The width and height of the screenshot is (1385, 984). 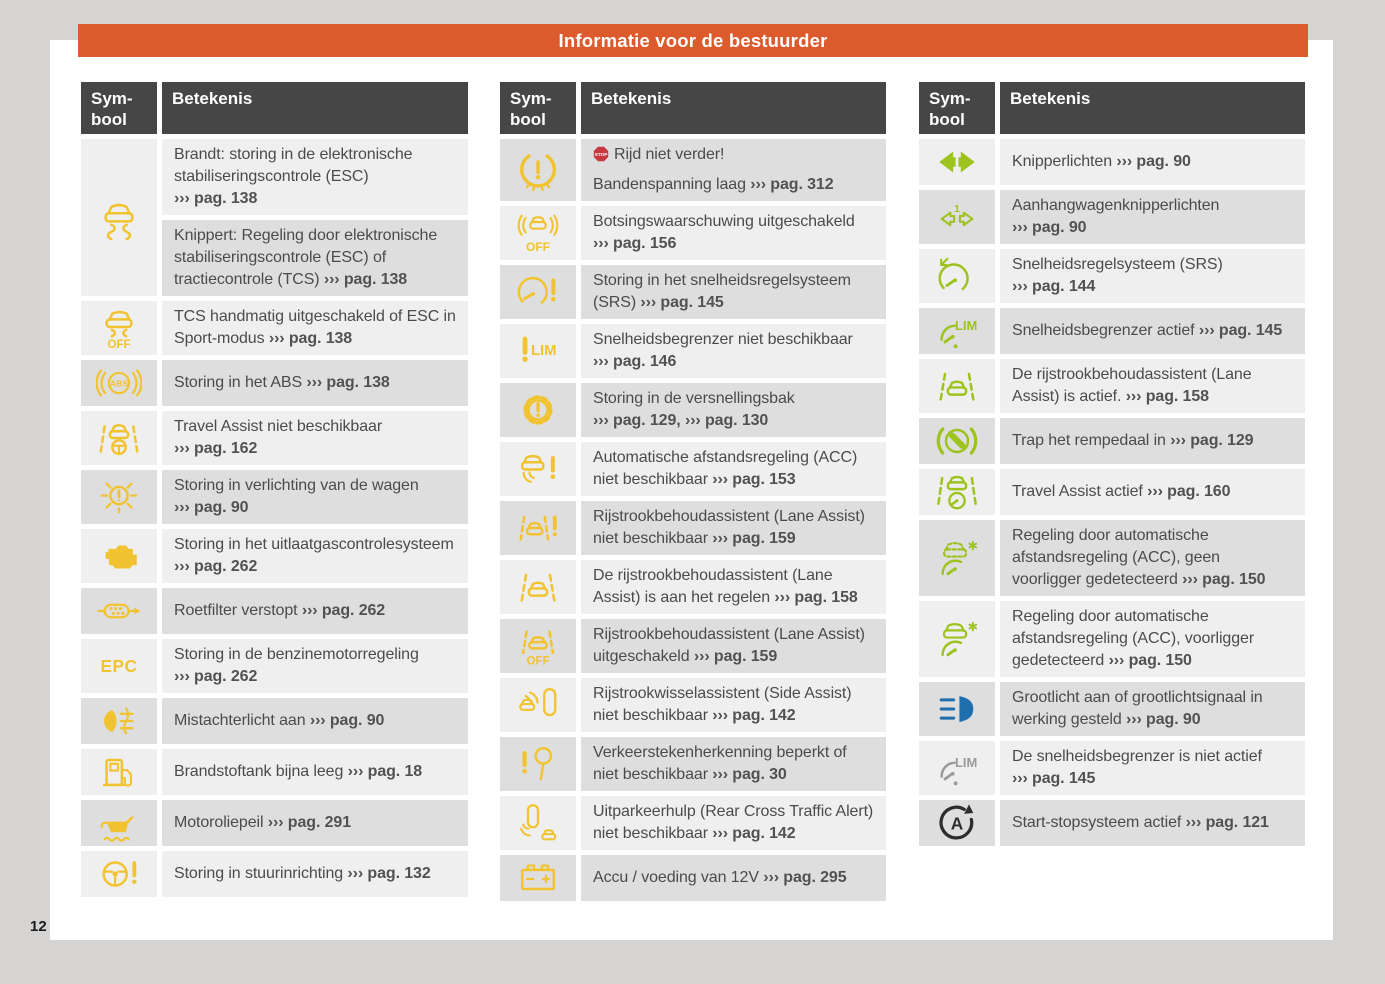 I want to click on svg-text: EPC, so click(x=119, y=666).